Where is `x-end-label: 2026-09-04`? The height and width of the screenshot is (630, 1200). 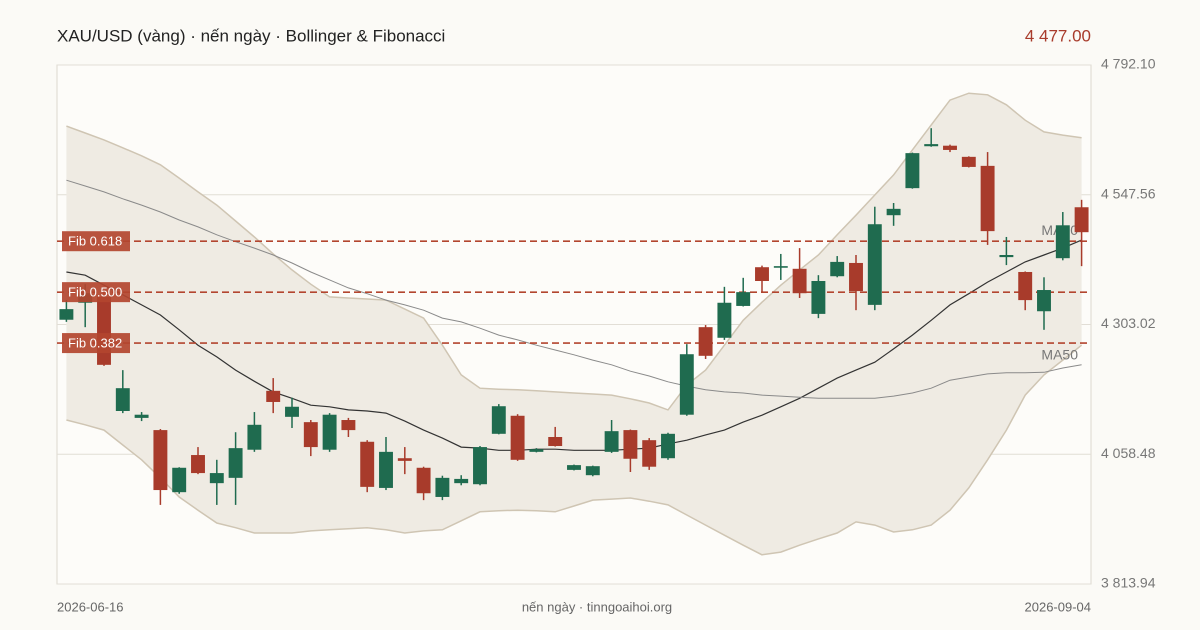
x-end-label: 2026-09-04 is located at coordinates (1058, 606).